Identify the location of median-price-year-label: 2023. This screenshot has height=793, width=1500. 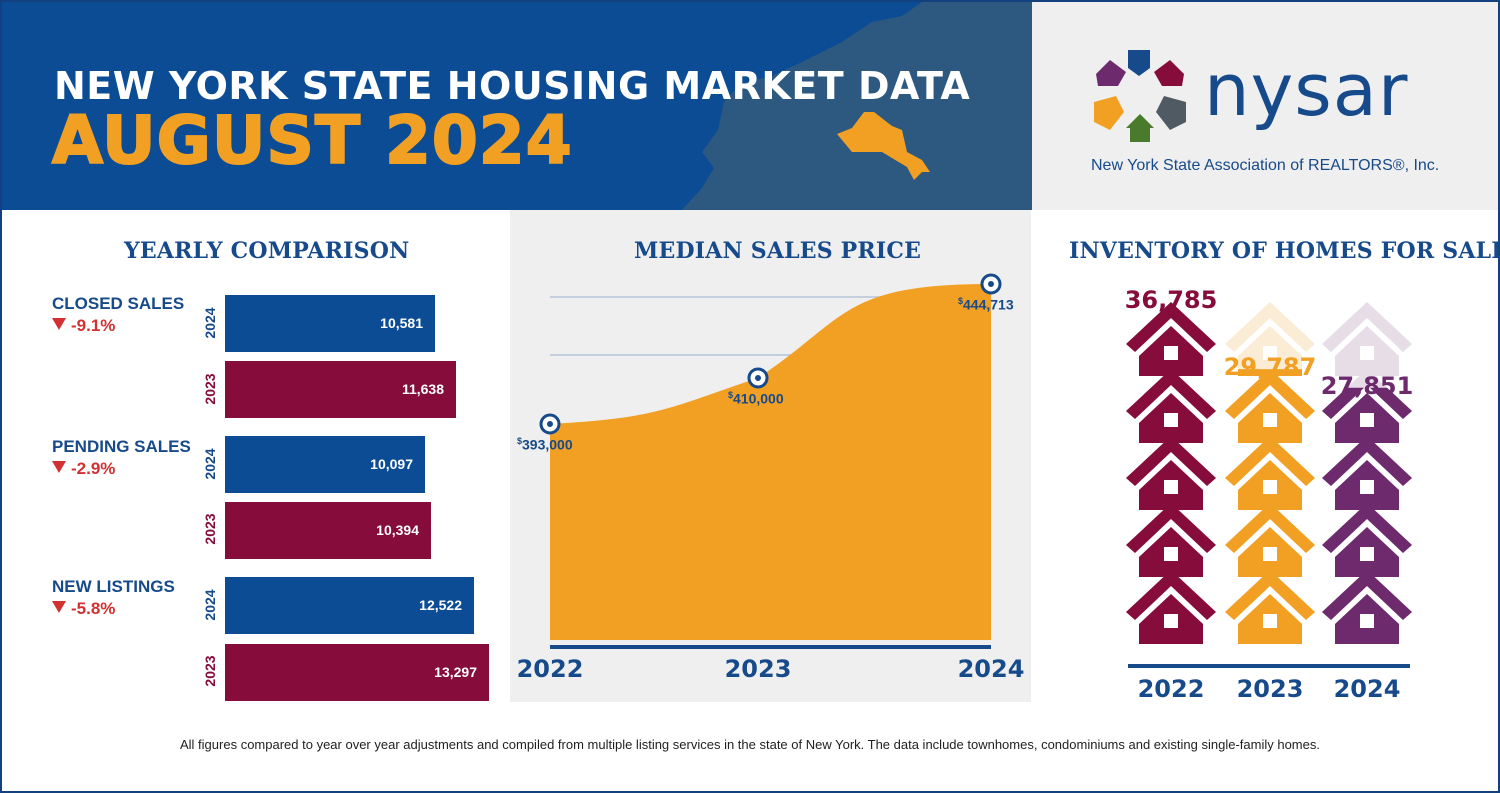
(758, 669).